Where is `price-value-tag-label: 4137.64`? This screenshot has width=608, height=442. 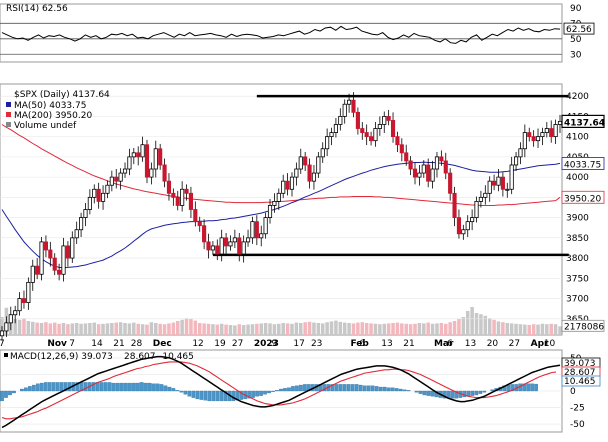 price-value-tag-label: 4137.64 is located at coordinates (584, 123).